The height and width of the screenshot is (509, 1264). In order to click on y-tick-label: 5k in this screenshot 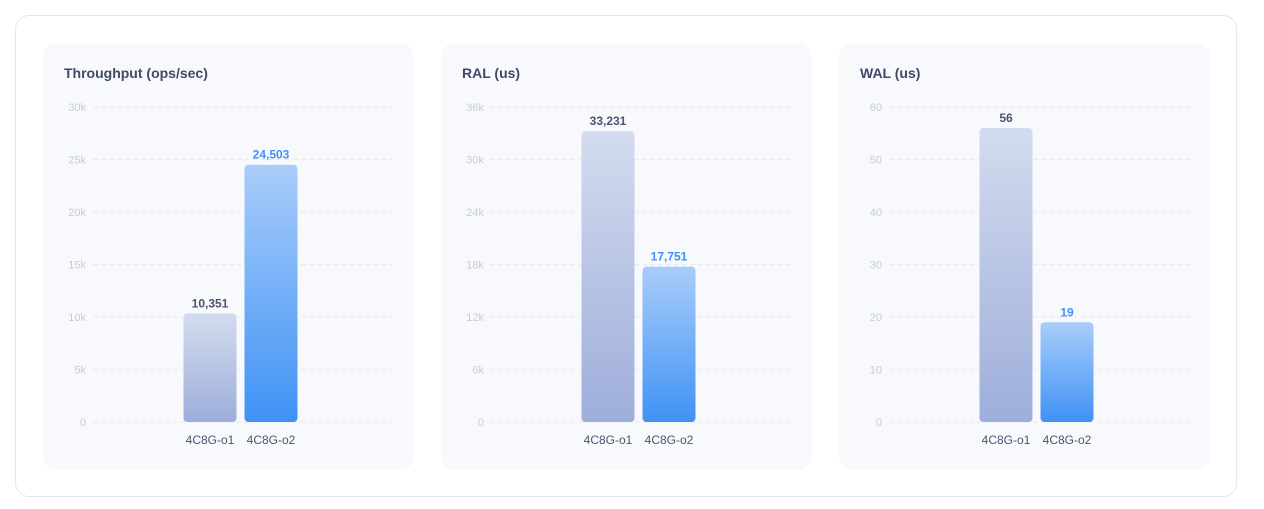, I will do `click(80, 371)`.